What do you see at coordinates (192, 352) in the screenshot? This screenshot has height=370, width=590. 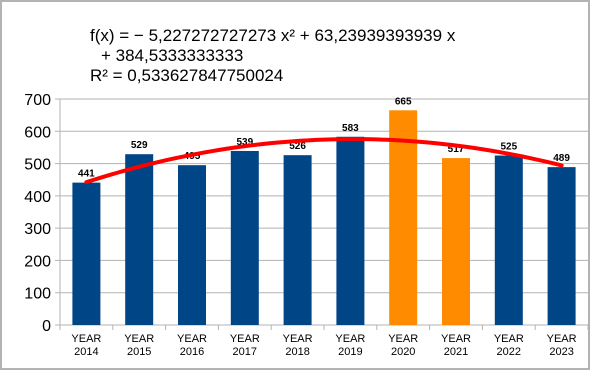 I see `x-tick-label: 2016` at bounding box center [192, 352].